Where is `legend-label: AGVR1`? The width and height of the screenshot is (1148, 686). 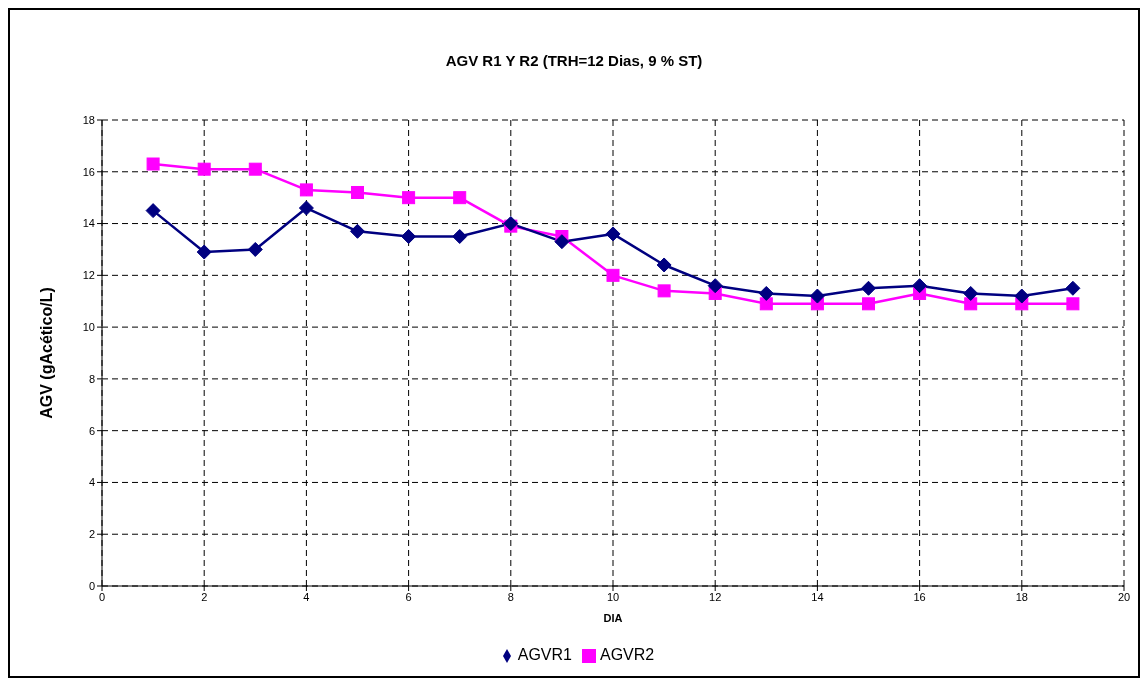 legend-label: AGVR1 is located at coordinates (544, 654).